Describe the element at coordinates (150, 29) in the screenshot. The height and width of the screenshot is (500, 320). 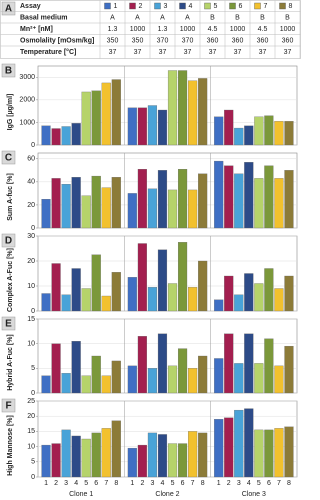
I see `table-frame` at that location.